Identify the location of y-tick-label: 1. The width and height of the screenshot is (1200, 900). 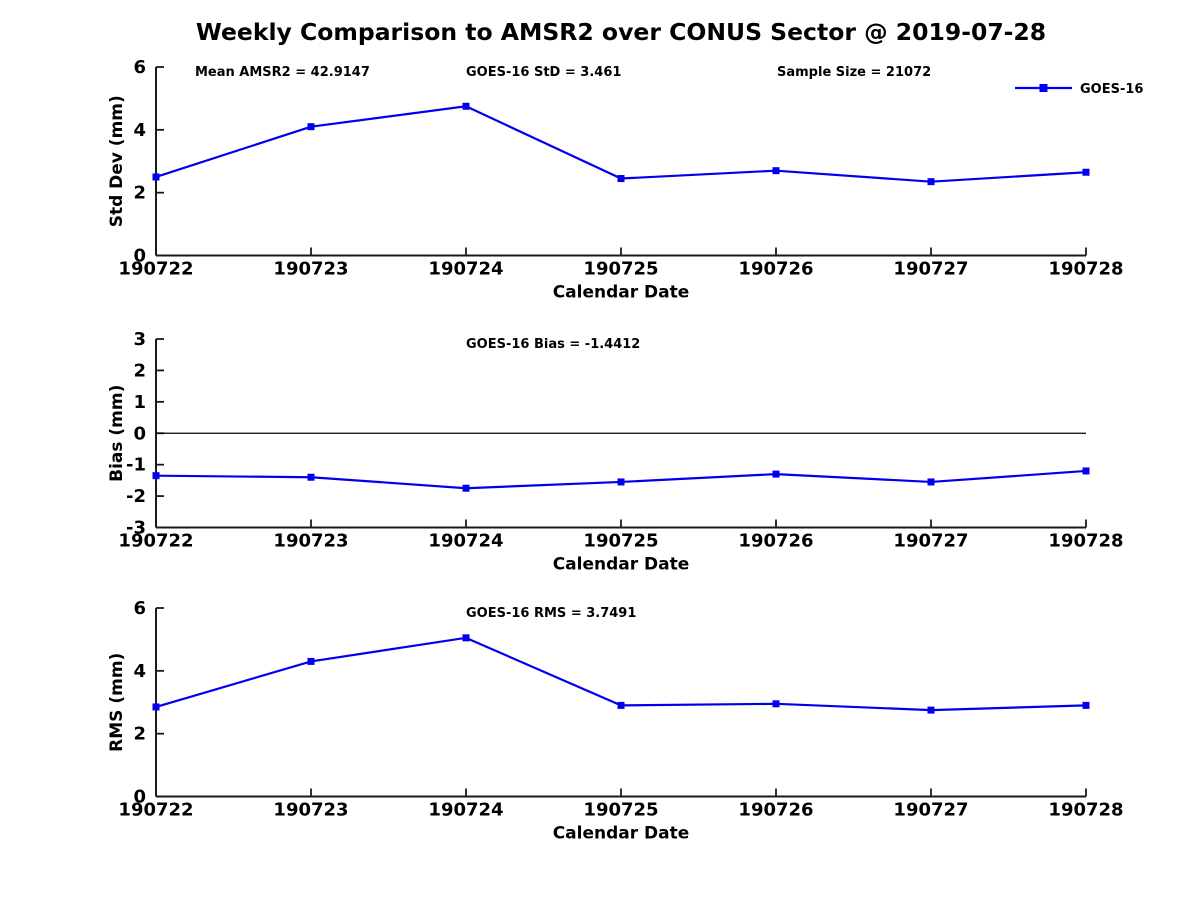
(139, 402).